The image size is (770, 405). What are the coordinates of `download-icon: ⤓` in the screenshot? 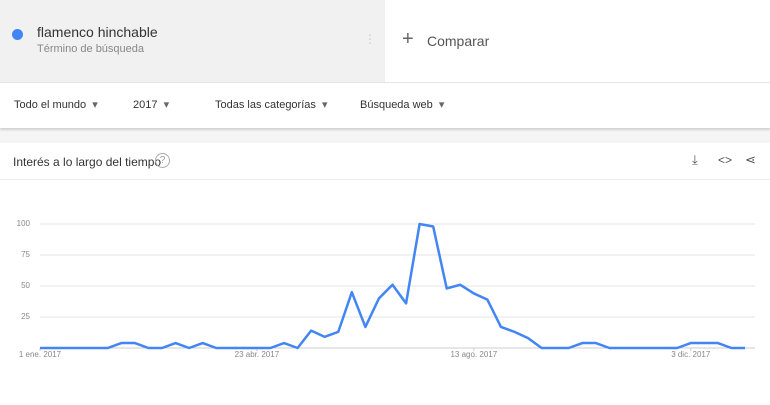 It's located at (695, 159).